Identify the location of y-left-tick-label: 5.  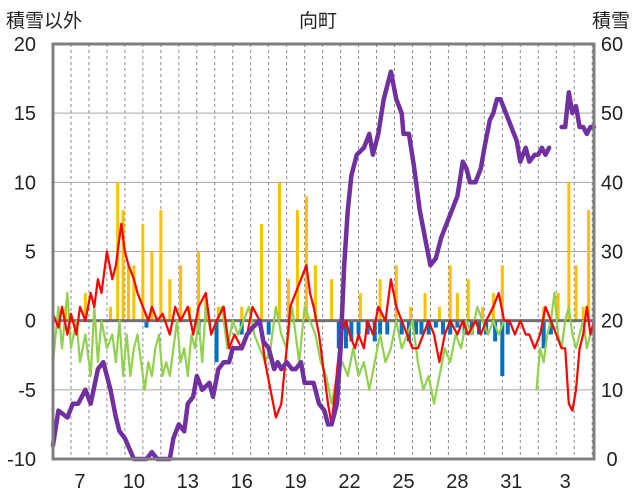
(30, 253).